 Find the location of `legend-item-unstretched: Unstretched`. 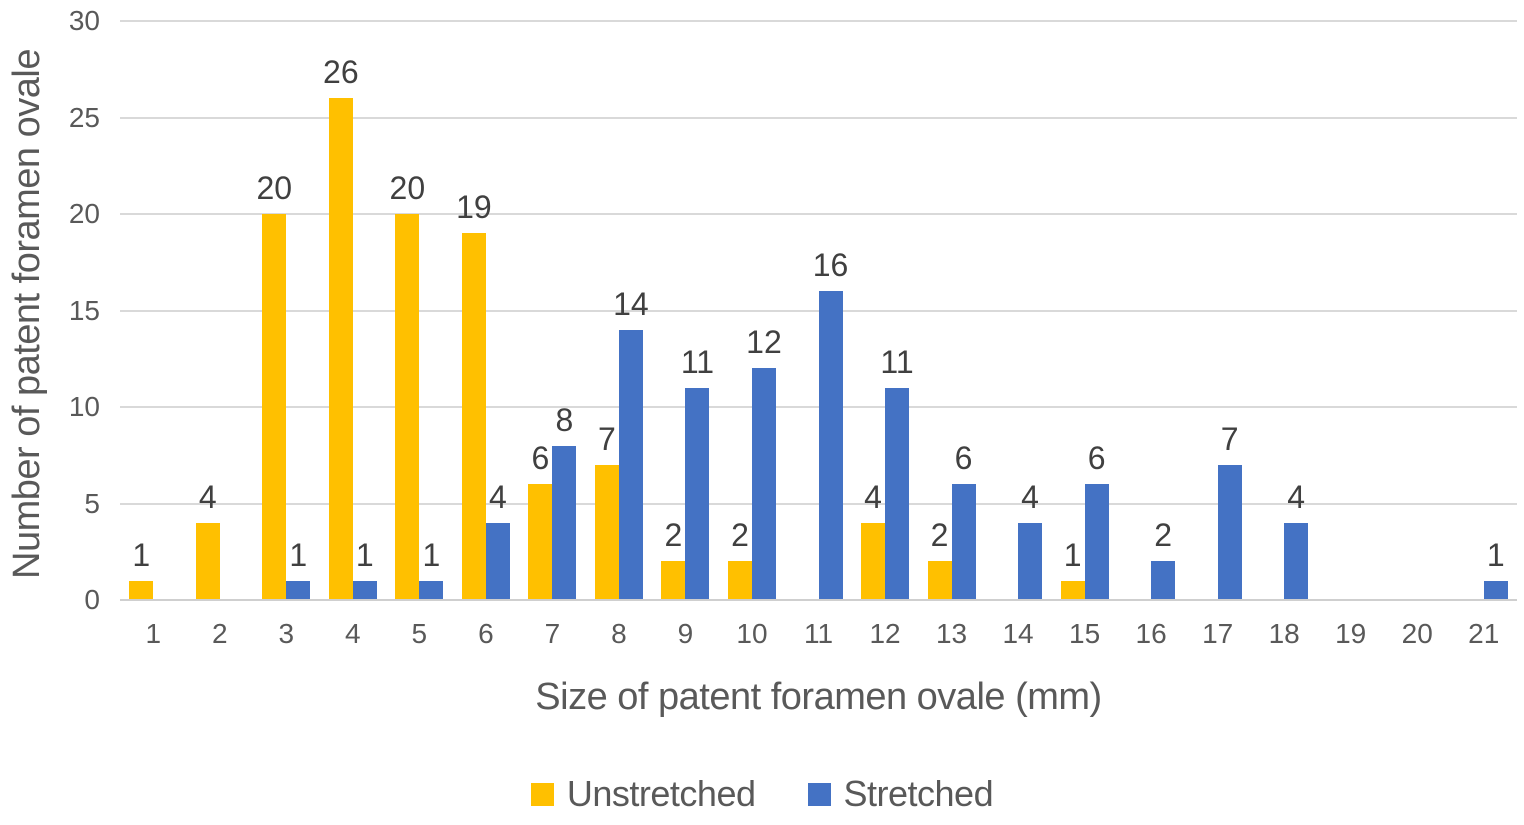

legend-item-unstretched: Unstretched is located at coordinates (643, 794).